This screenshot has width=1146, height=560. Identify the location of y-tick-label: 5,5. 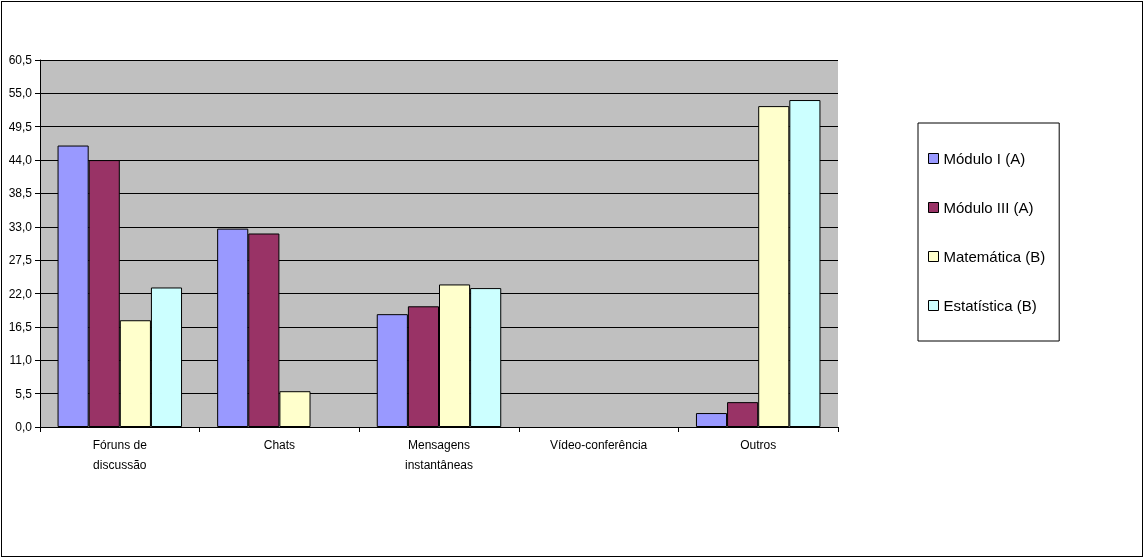
(24, 393).